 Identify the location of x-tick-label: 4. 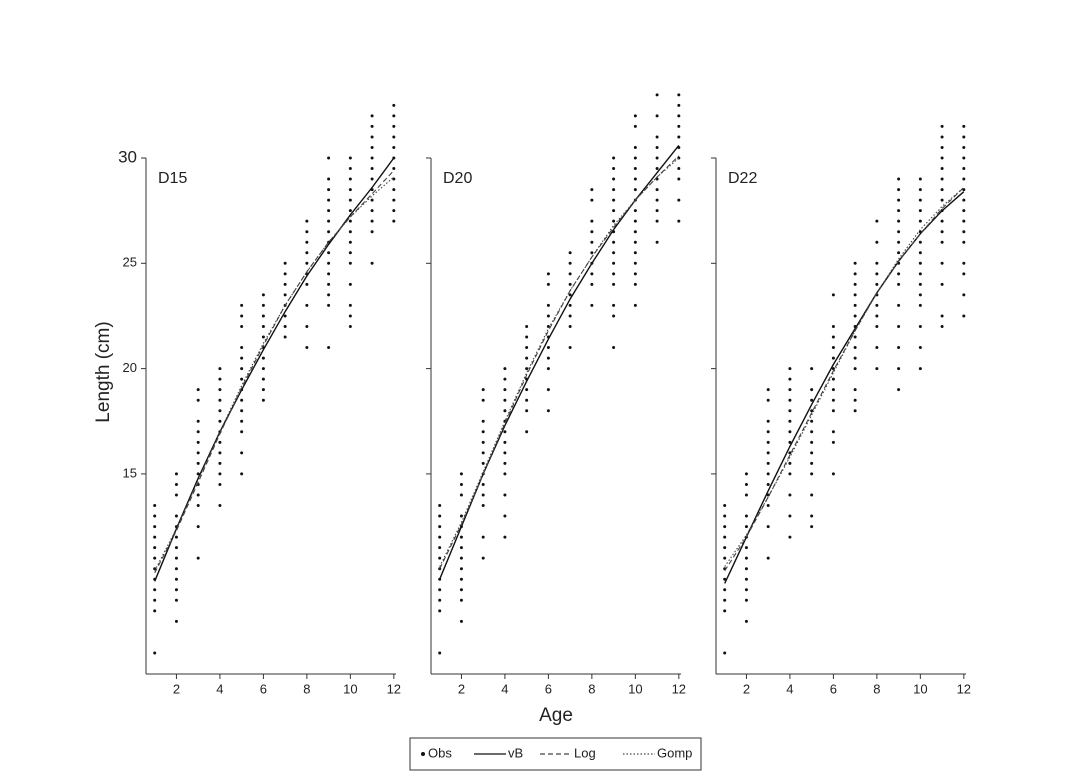
(504, 688).